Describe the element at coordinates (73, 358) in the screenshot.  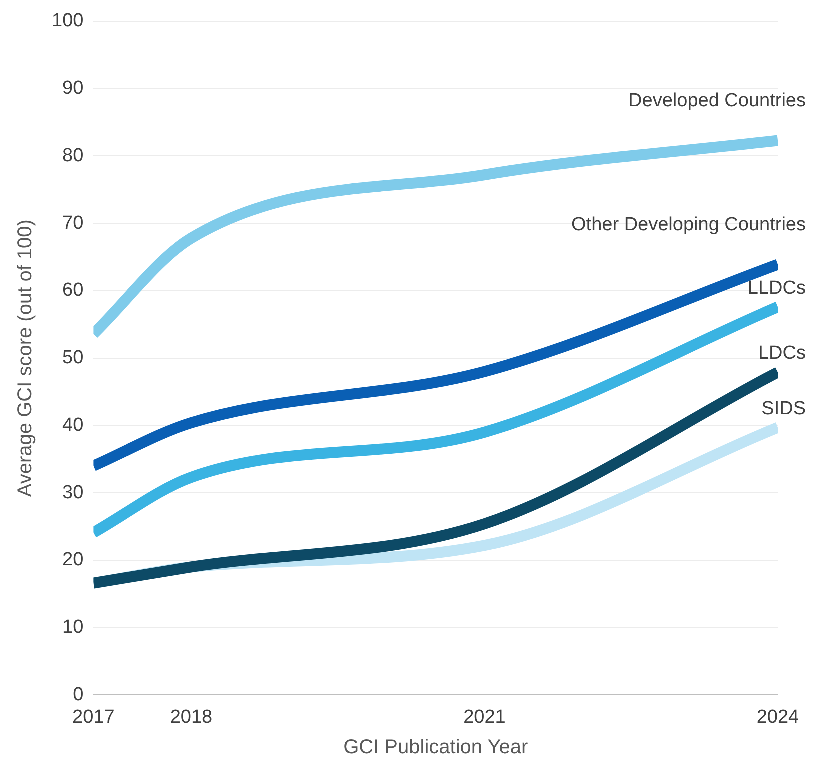
I see `y-tick-label: 50` at that location.